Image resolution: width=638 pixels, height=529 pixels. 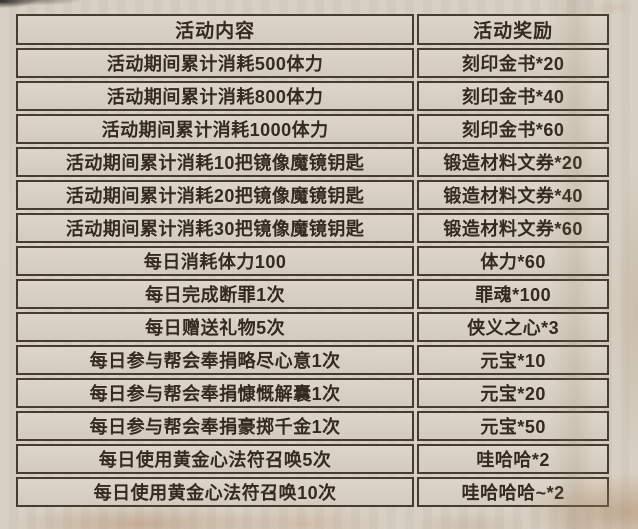 I want to click on activity-cell: 每日完成断罪1次, so click(x=215, y=294).